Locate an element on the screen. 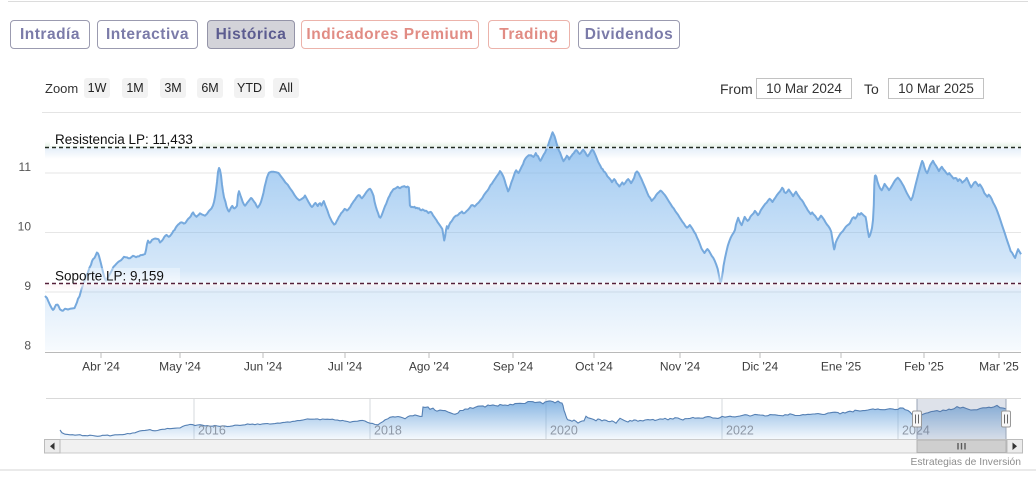  svg-text: Oct '24 is located at coordinates (594, 367).